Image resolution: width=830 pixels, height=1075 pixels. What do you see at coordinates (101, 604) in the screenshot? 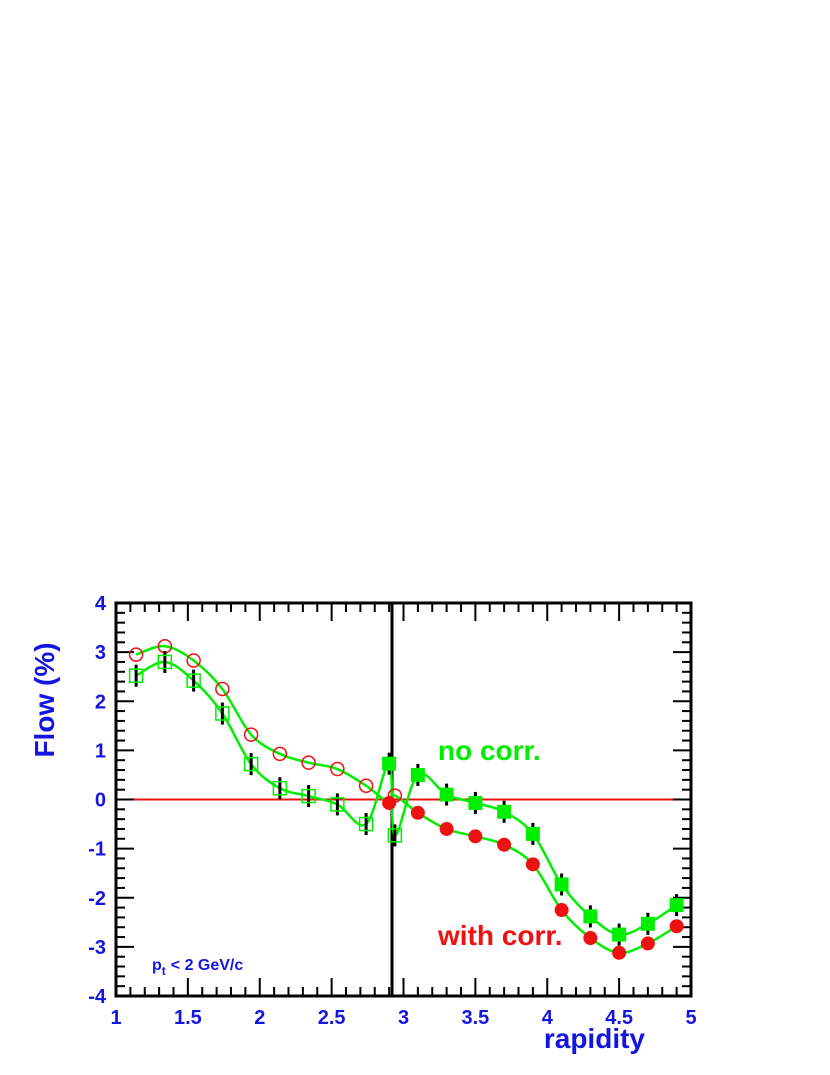
I see `y-tick-label: 4` at bounding box center [101, 604].